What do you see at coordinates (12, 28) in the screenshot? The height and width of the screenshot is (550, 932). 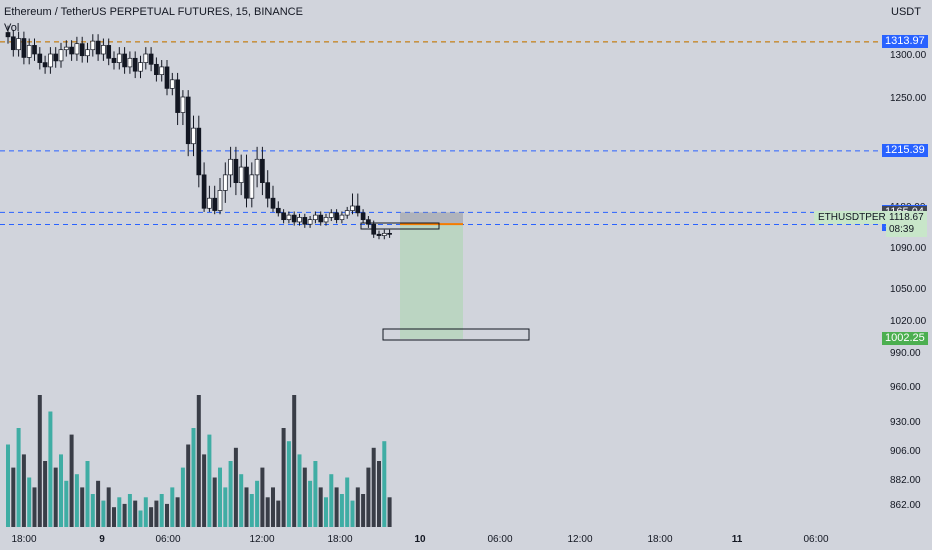 I see `volume-label: Vol` at bounding box center [12, 28].